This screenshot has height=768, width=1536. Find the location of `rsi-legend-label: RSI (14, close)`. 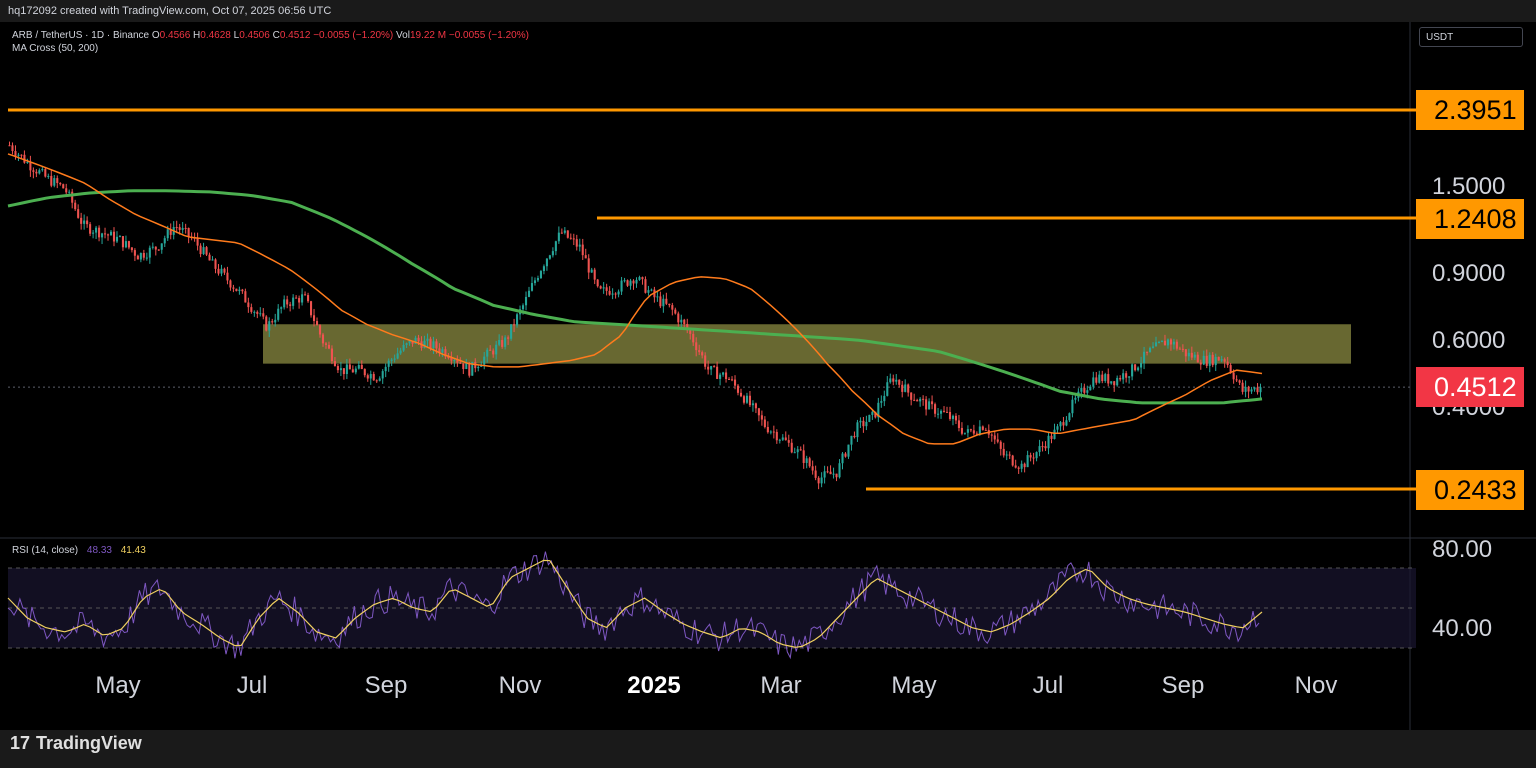

rsi-legend-label: RSI (14, close) is located at coordinates (45, 550).